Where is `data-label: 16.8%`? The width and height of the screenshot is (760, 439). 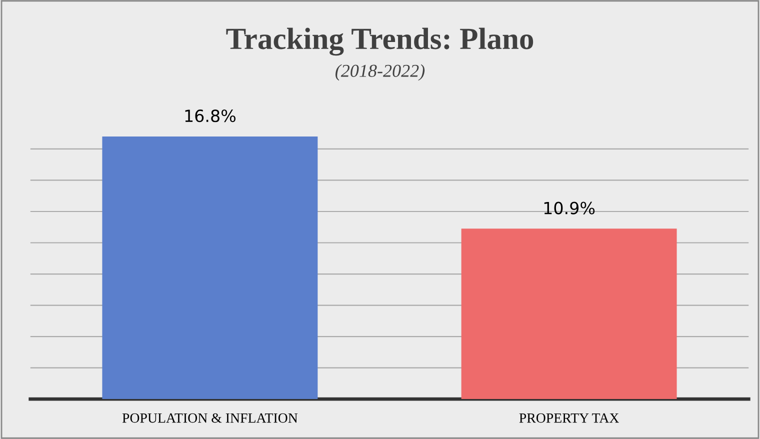 data-label: 16.8% is located at coordinates (210, 116).